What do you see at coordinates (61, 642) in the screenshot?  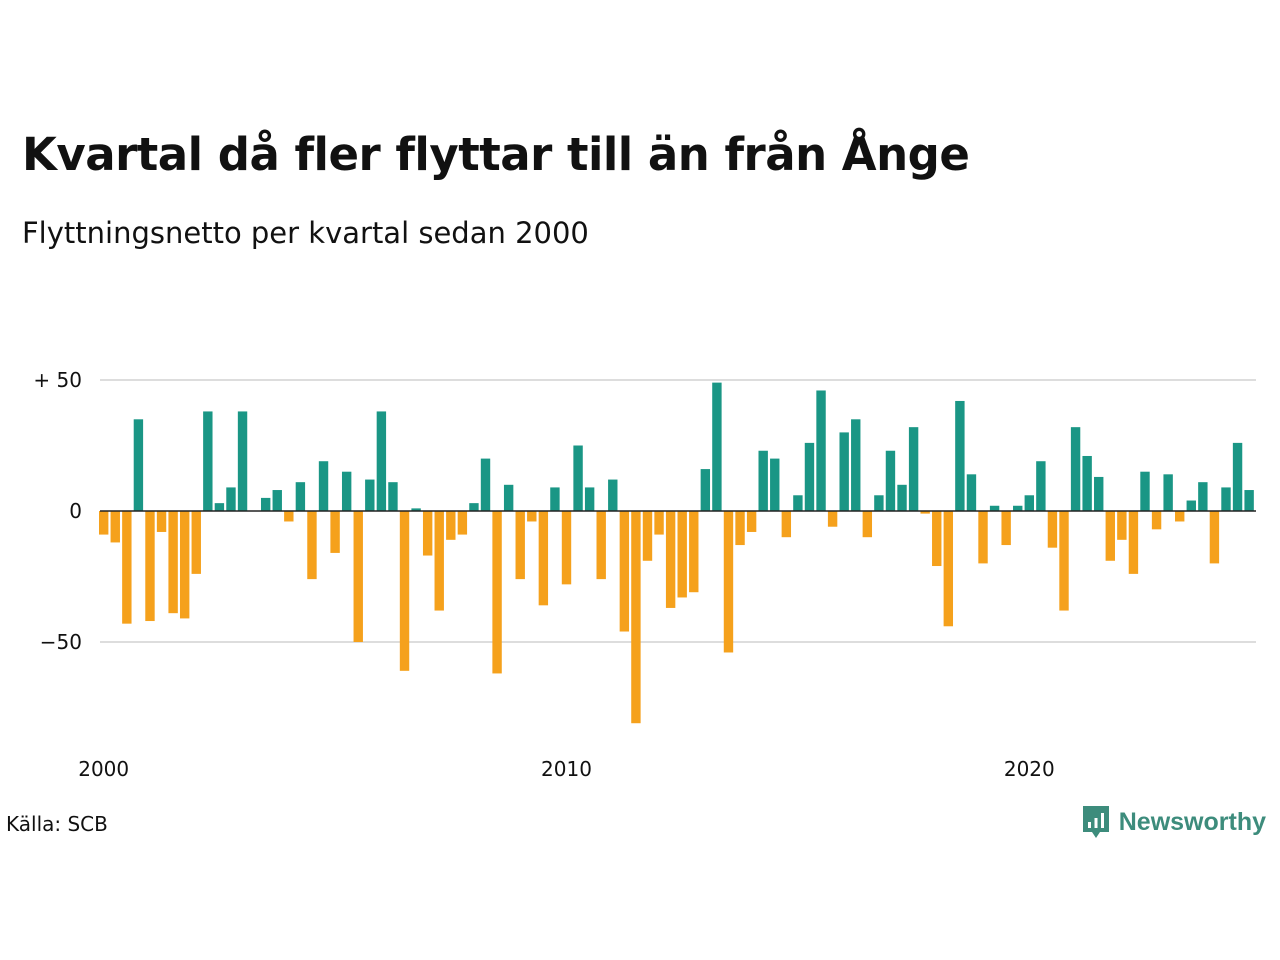 I see `y-tick-label: −50` at bounding box center [61, 642].